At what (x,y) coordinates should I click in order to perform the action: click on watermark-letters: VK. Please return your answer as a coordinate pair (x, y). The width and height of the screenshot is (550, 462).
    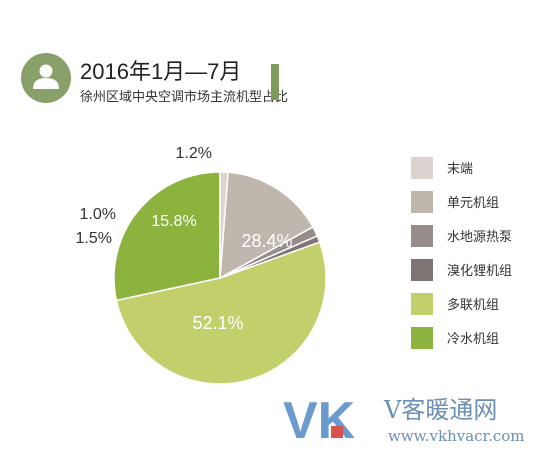
    Looking at the image, I should click on (319, 421).